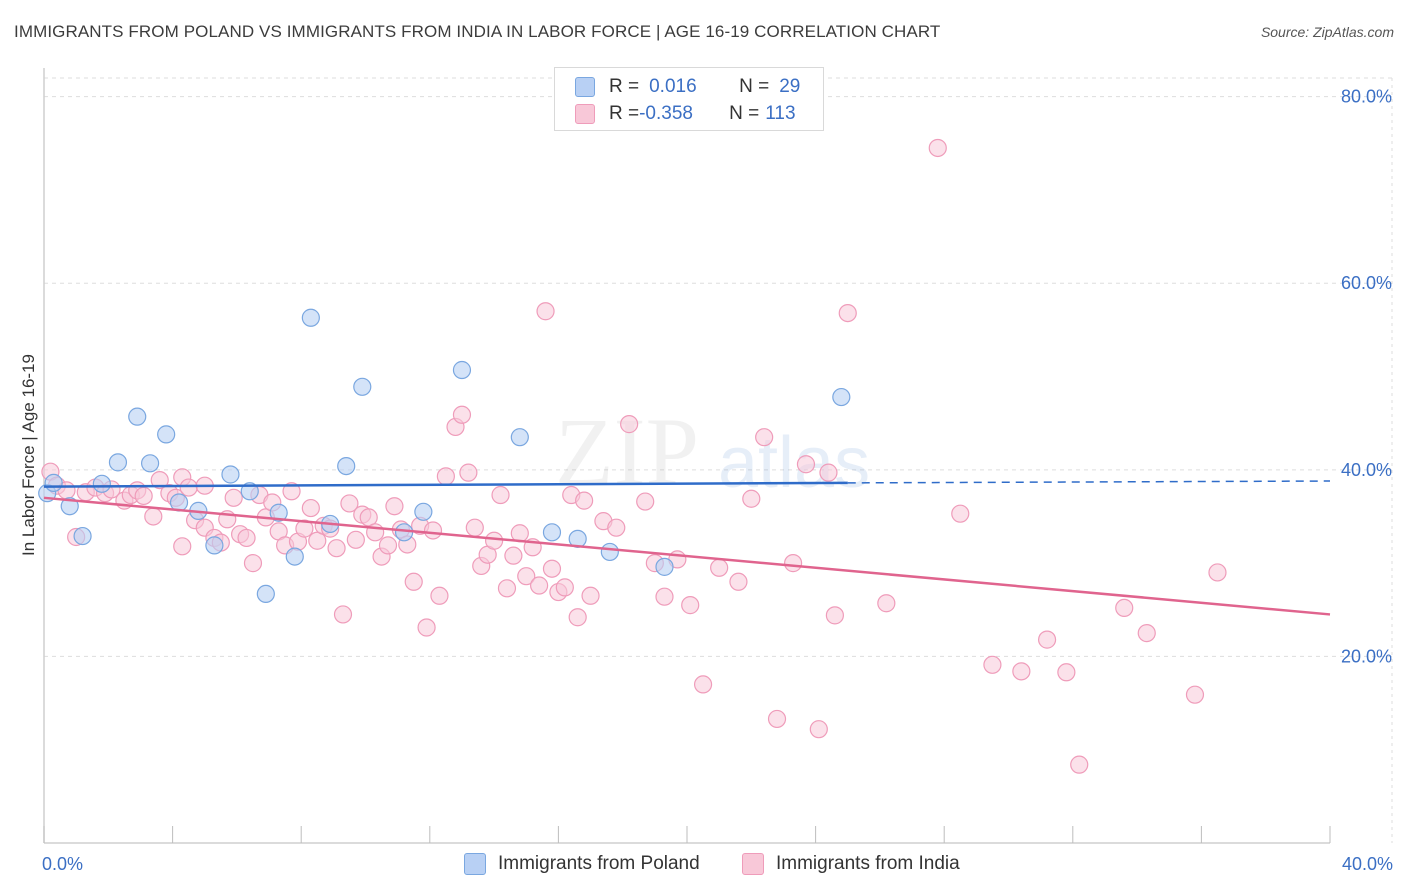 This screenshot has height=892, width=1406. I want to click on trend-line-poland, so click(445, 484).